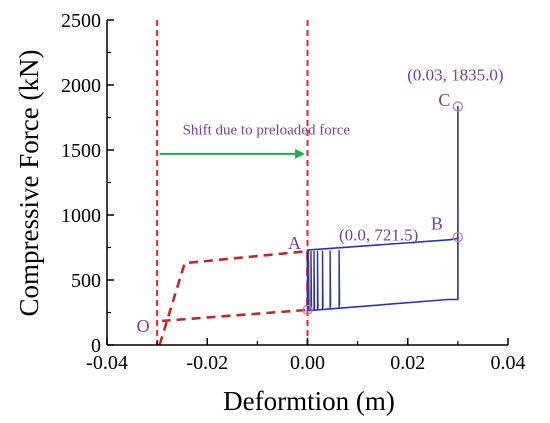 This screenshot has width=550, height=423. I want to click on shift-arrow-head, so click(299, 153).